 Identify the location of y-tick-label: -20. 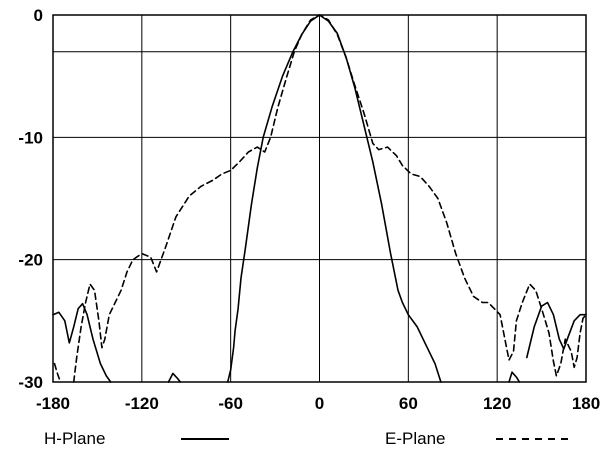
(30, 260).